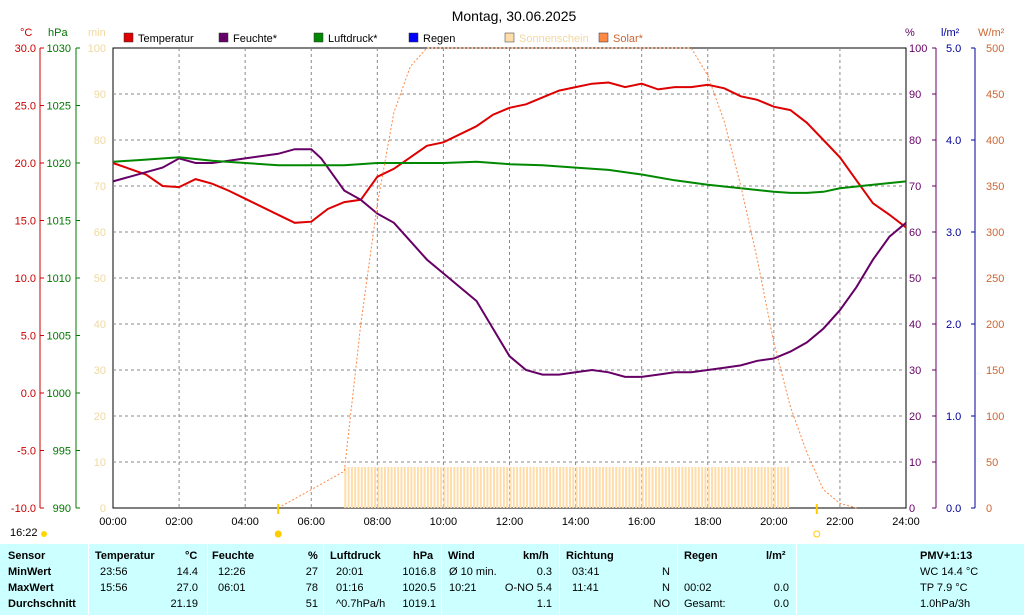 This screenshot has width=1024, height=615. What do you see at coordinates (576, 522) in the screenshot?
I see `x-tick-label: 14:00` at bounding box center [576, 522].